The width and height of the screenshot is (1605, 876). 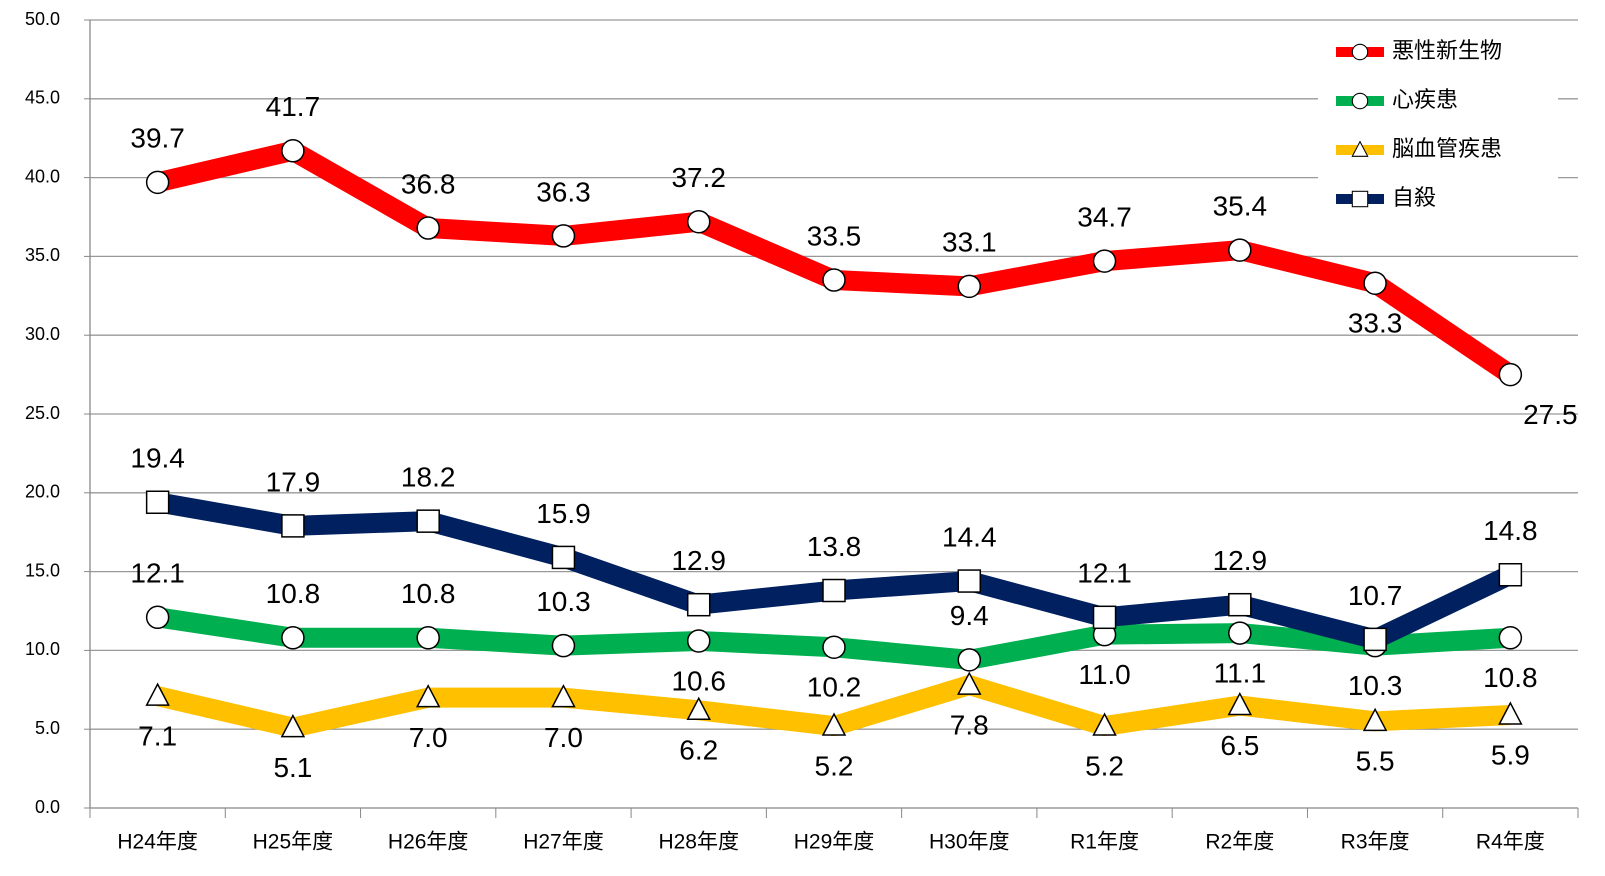 What do you see at coordinates (157, 735) in the screenshot?
I see `data-label: 7.1` at bounding box center [157, 735].